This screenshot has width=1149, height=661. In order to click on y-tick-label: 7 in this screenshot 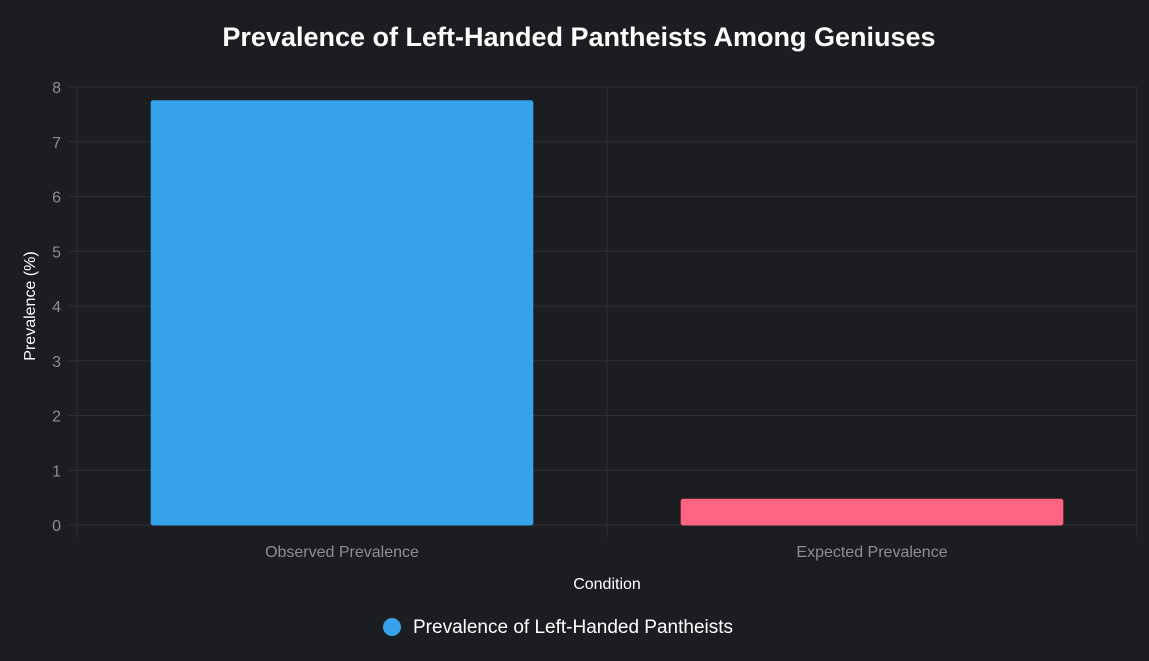, I will do `click(56, 143)`.